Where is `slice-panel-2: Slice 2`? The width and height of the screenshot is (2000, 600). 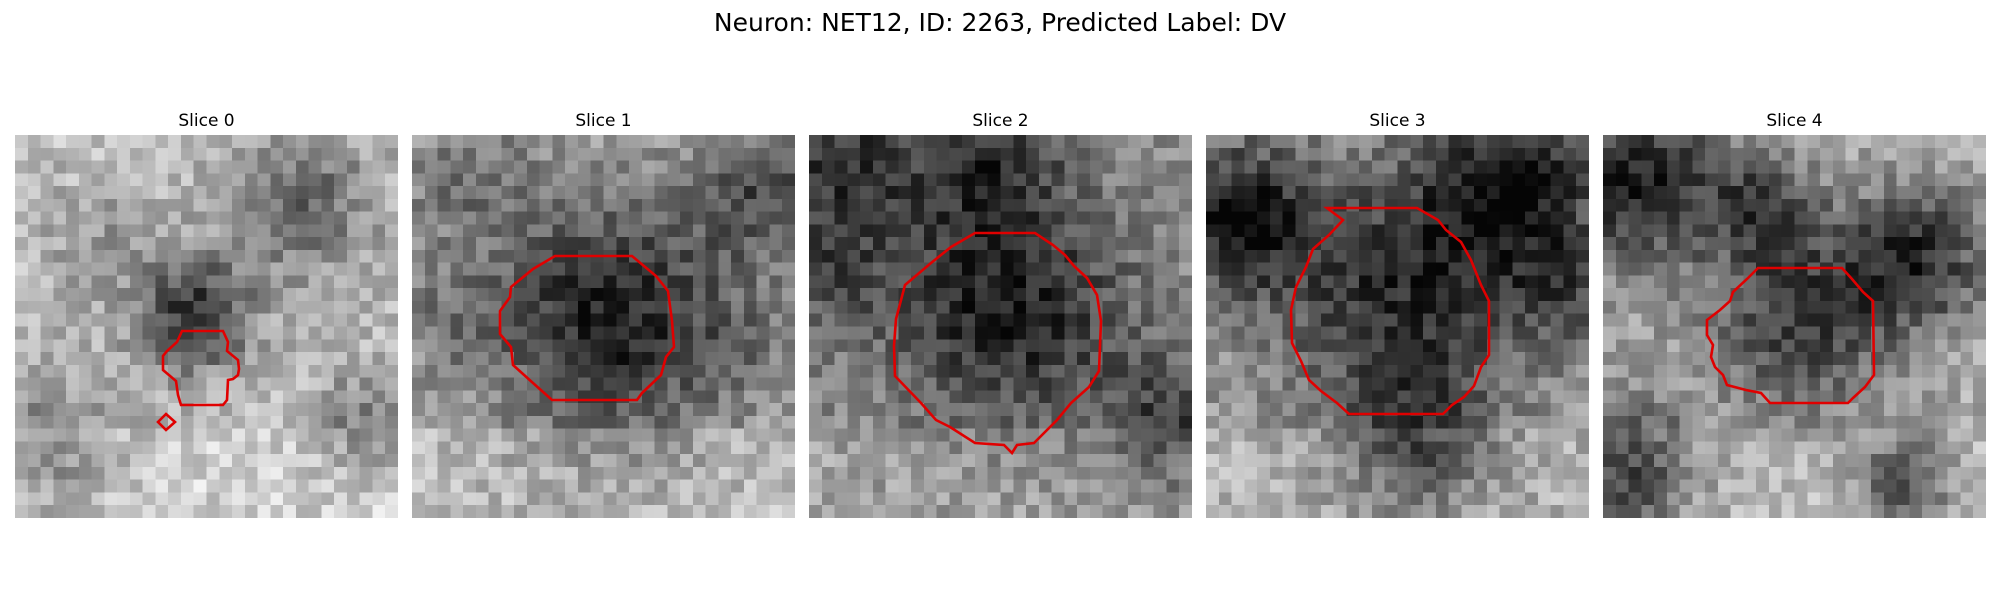 slice-panel-2: Slice 2 is located at coordinates (1000, 314).